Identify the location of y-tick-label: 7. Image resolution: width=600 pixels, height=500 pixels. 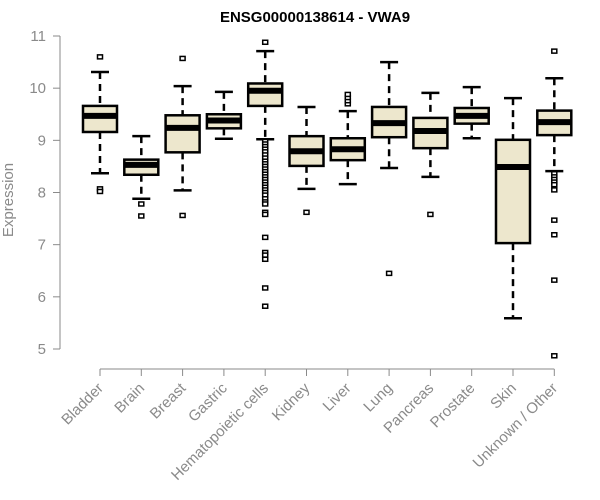
(42, 245).